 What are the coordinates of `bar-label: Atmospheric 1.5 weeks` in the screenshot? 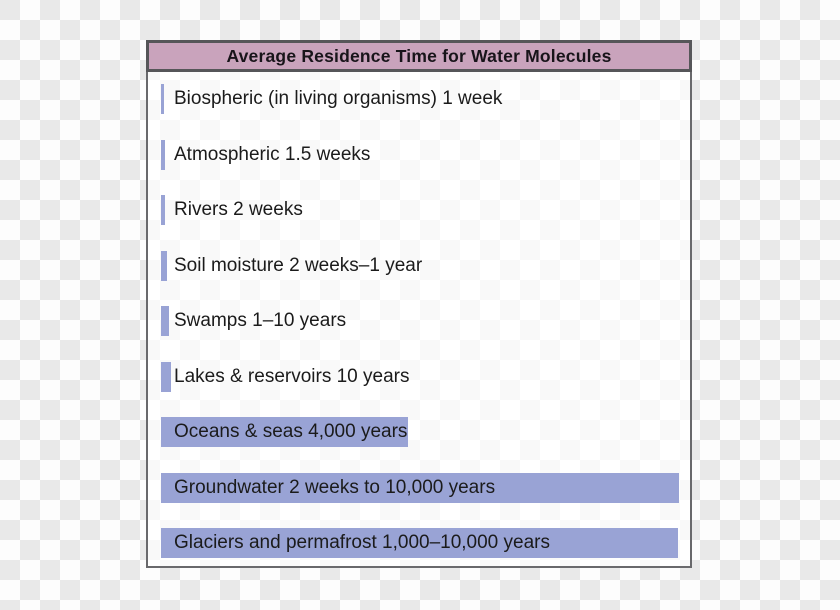 It's located at (272, 154).